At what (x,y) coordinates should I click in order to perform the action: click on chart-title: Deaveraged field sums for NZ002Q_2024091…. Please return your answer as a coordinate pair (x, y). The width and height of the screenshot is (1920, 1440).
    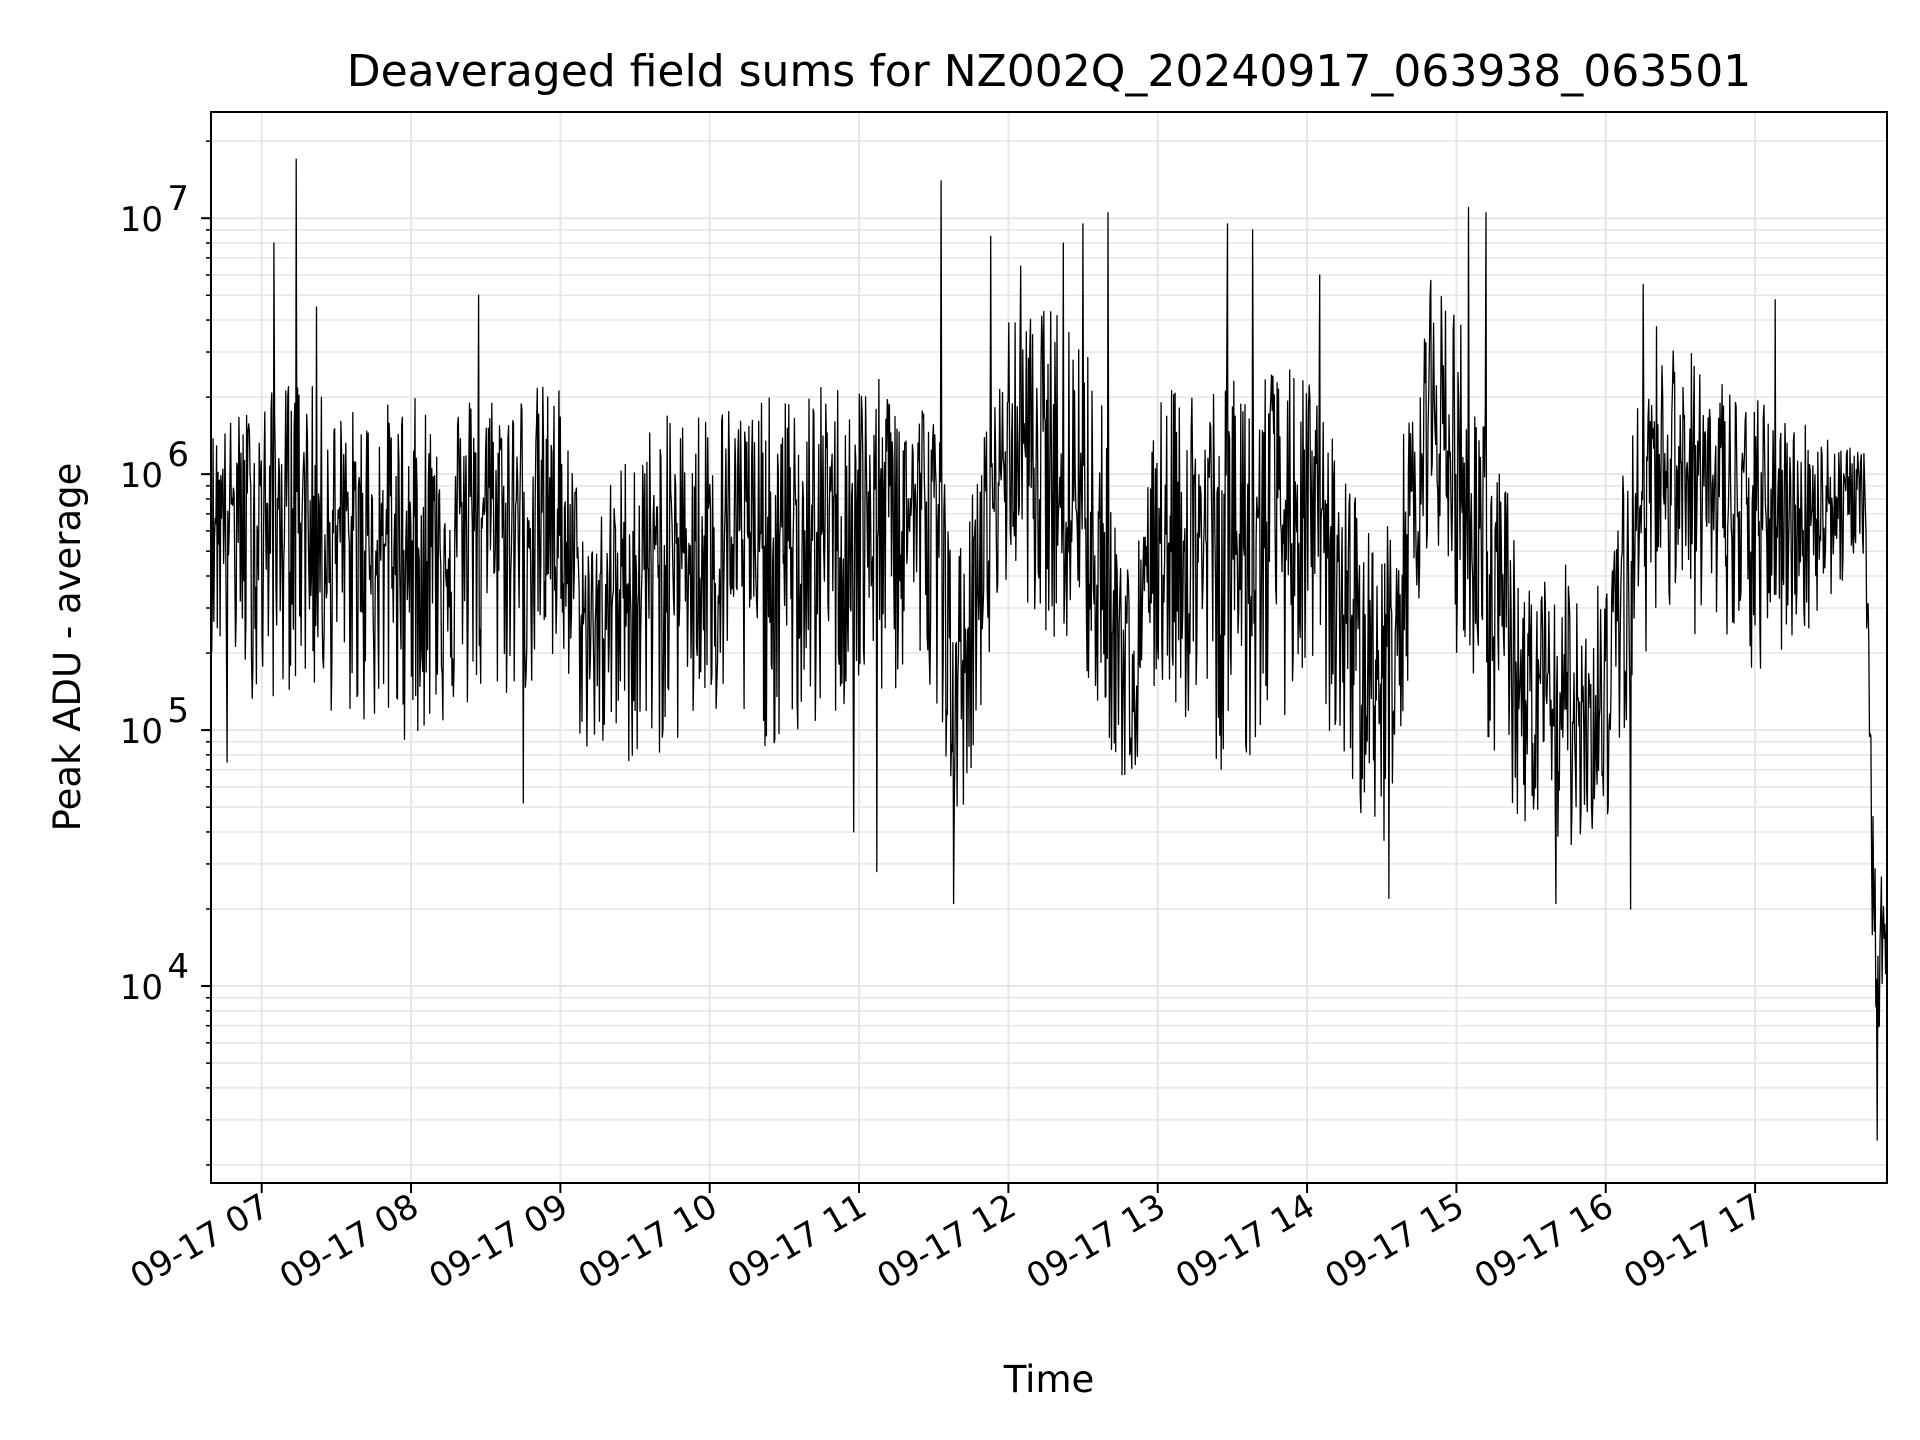
    Looking at the image, I should click on (1049, 71).